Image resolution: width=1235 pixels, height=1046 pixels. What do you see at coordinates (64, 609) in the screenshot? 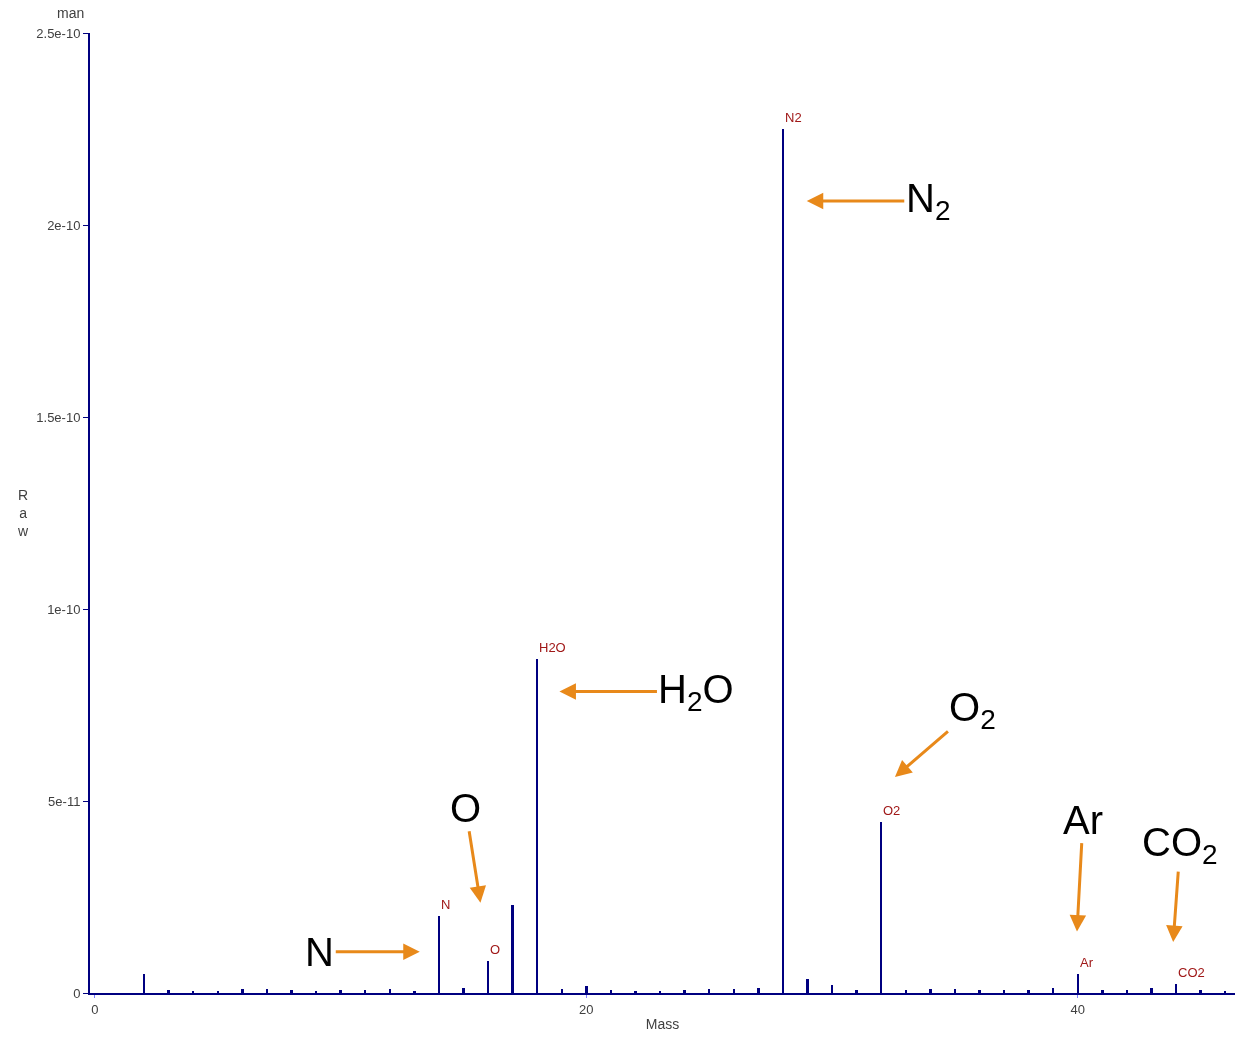
I see `y-tick-label: 1e-10` at bounding box center [64, 609].